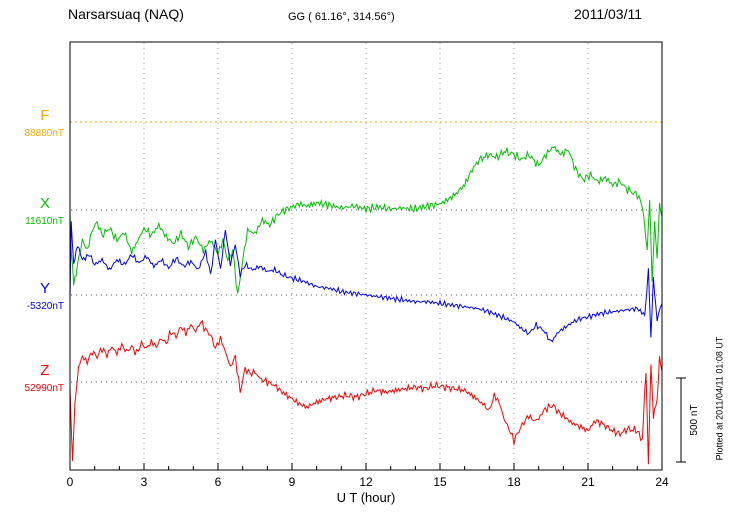 This screenshot has height=520, width=730. I want to click on x-tick-label: 9, so click(292, 482).